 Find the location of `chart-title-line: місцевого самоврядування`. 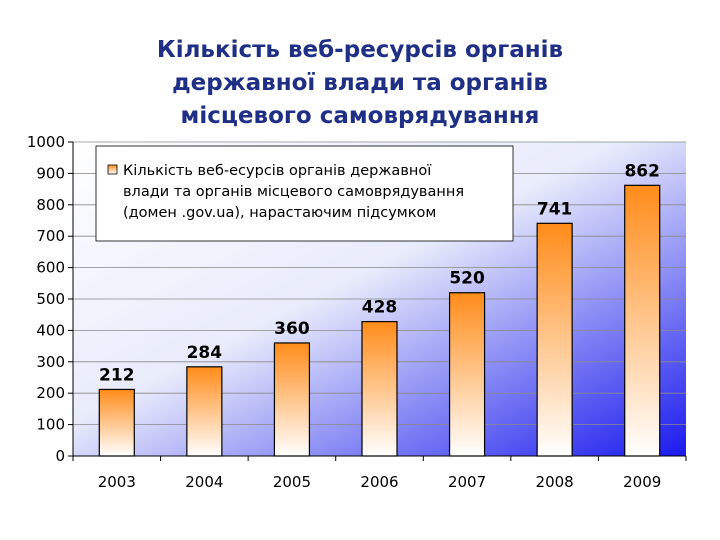

chart-title-line: місцевого самоврядування is located at coordinates (360, 116).